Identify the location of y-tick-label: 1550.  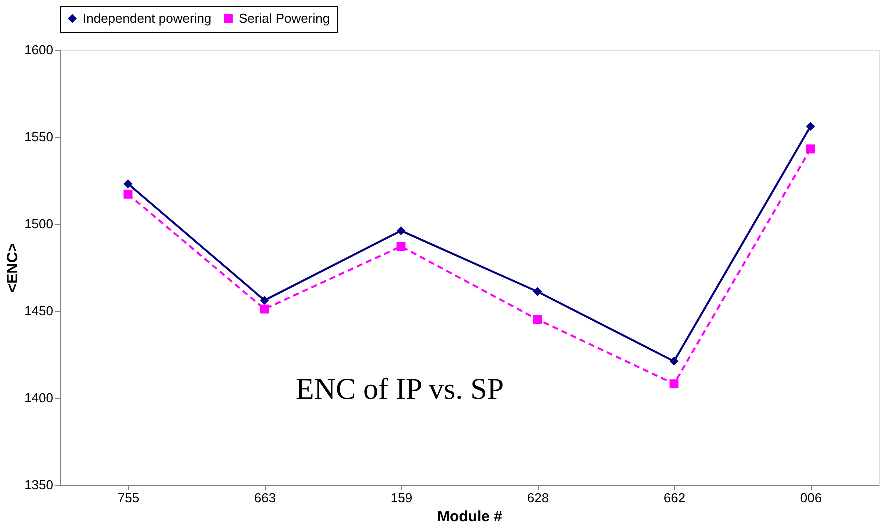
(39, 137).